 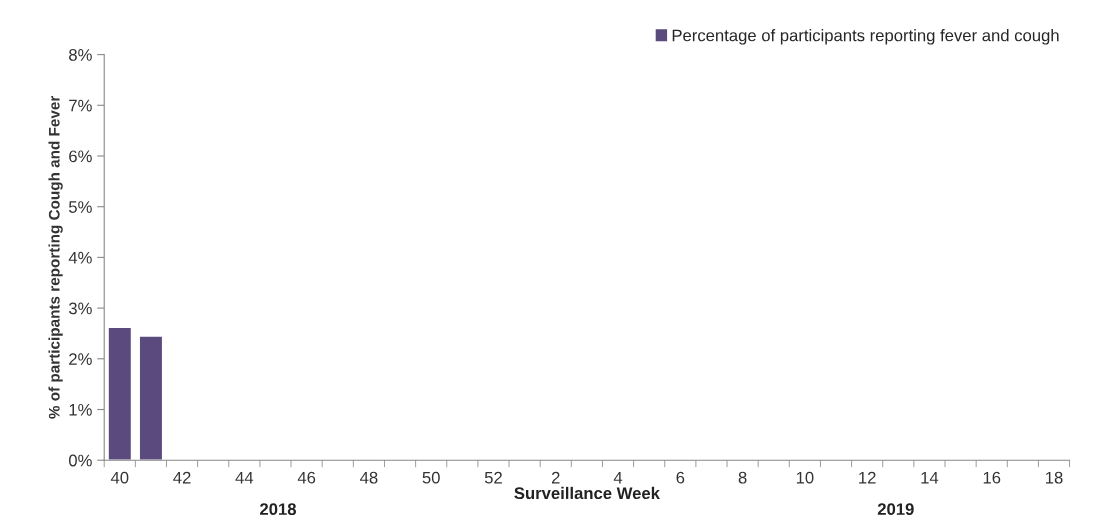 What do you see at coordinates (587, 493) in the screenshot?
I see `x-axis-title: Surveillance Week` at bounding box center [587, 493].